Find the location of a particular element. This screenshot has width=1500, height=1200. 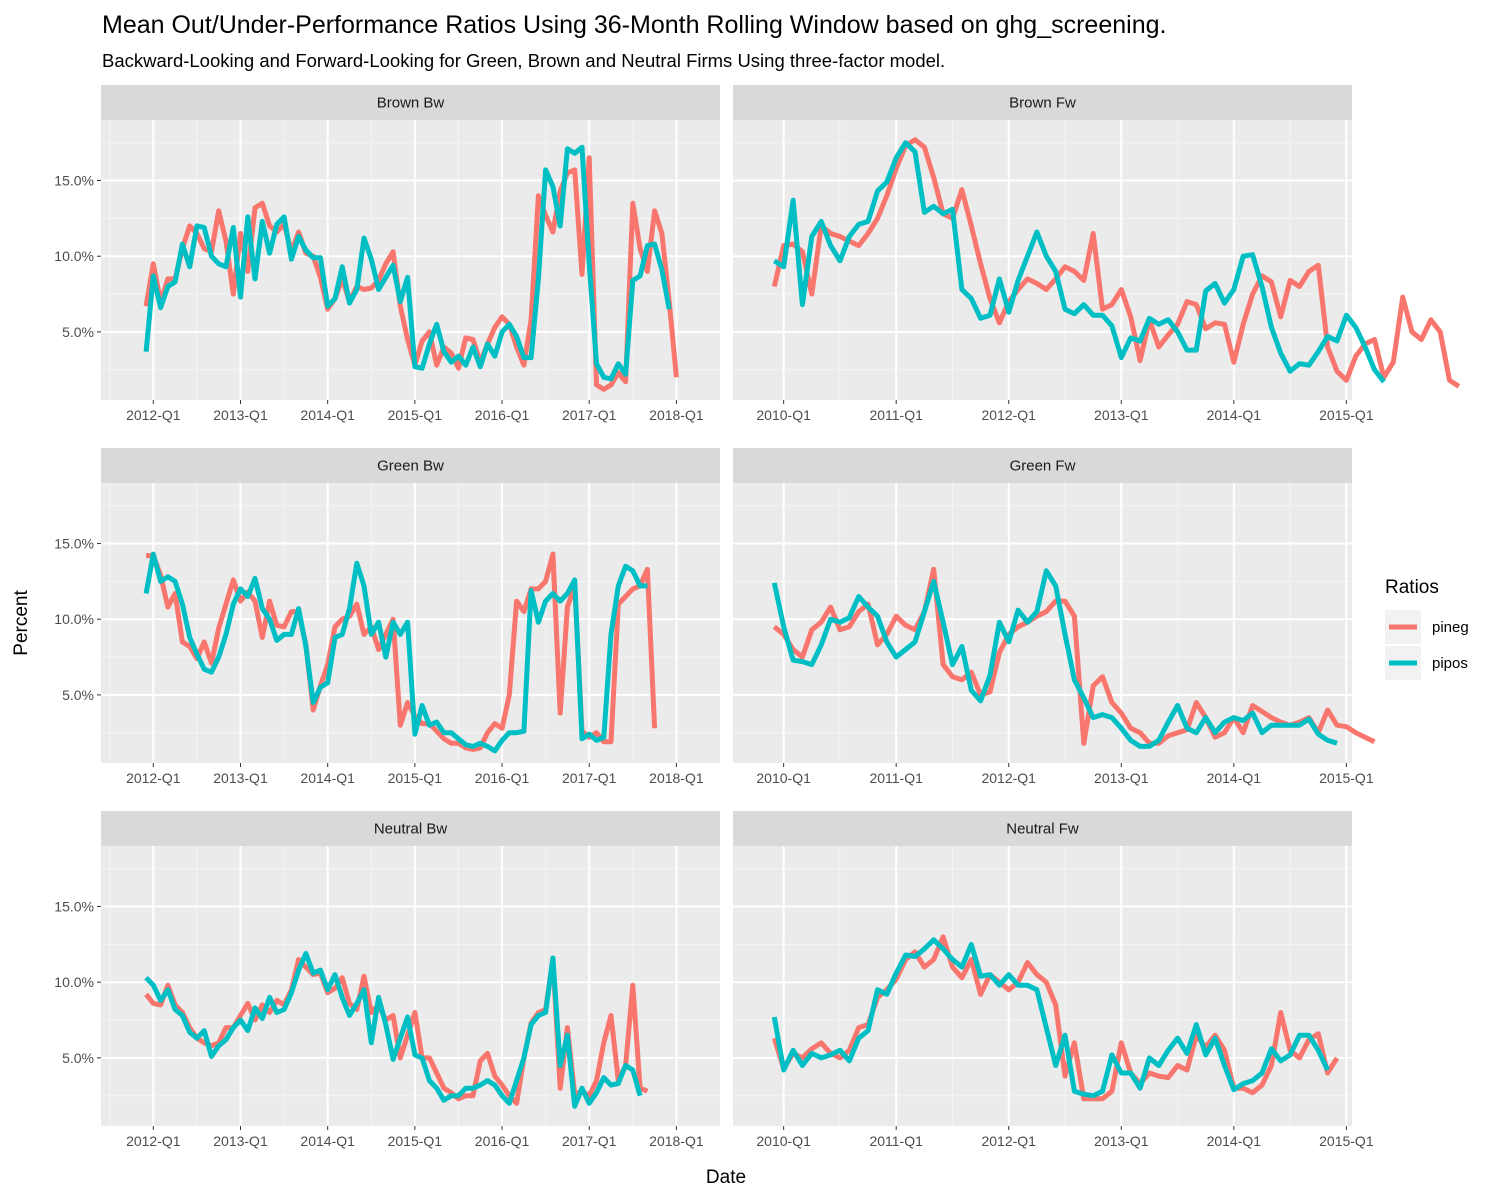

panel-bg-neutral-bw is located at coordinates (410, 986).